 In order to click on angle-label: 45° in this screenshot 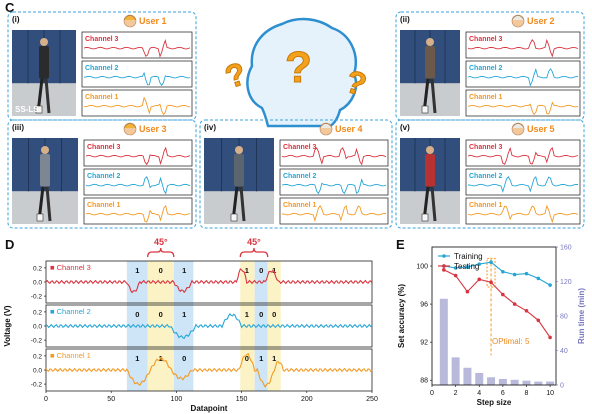, I will do `click(254, 242)`.